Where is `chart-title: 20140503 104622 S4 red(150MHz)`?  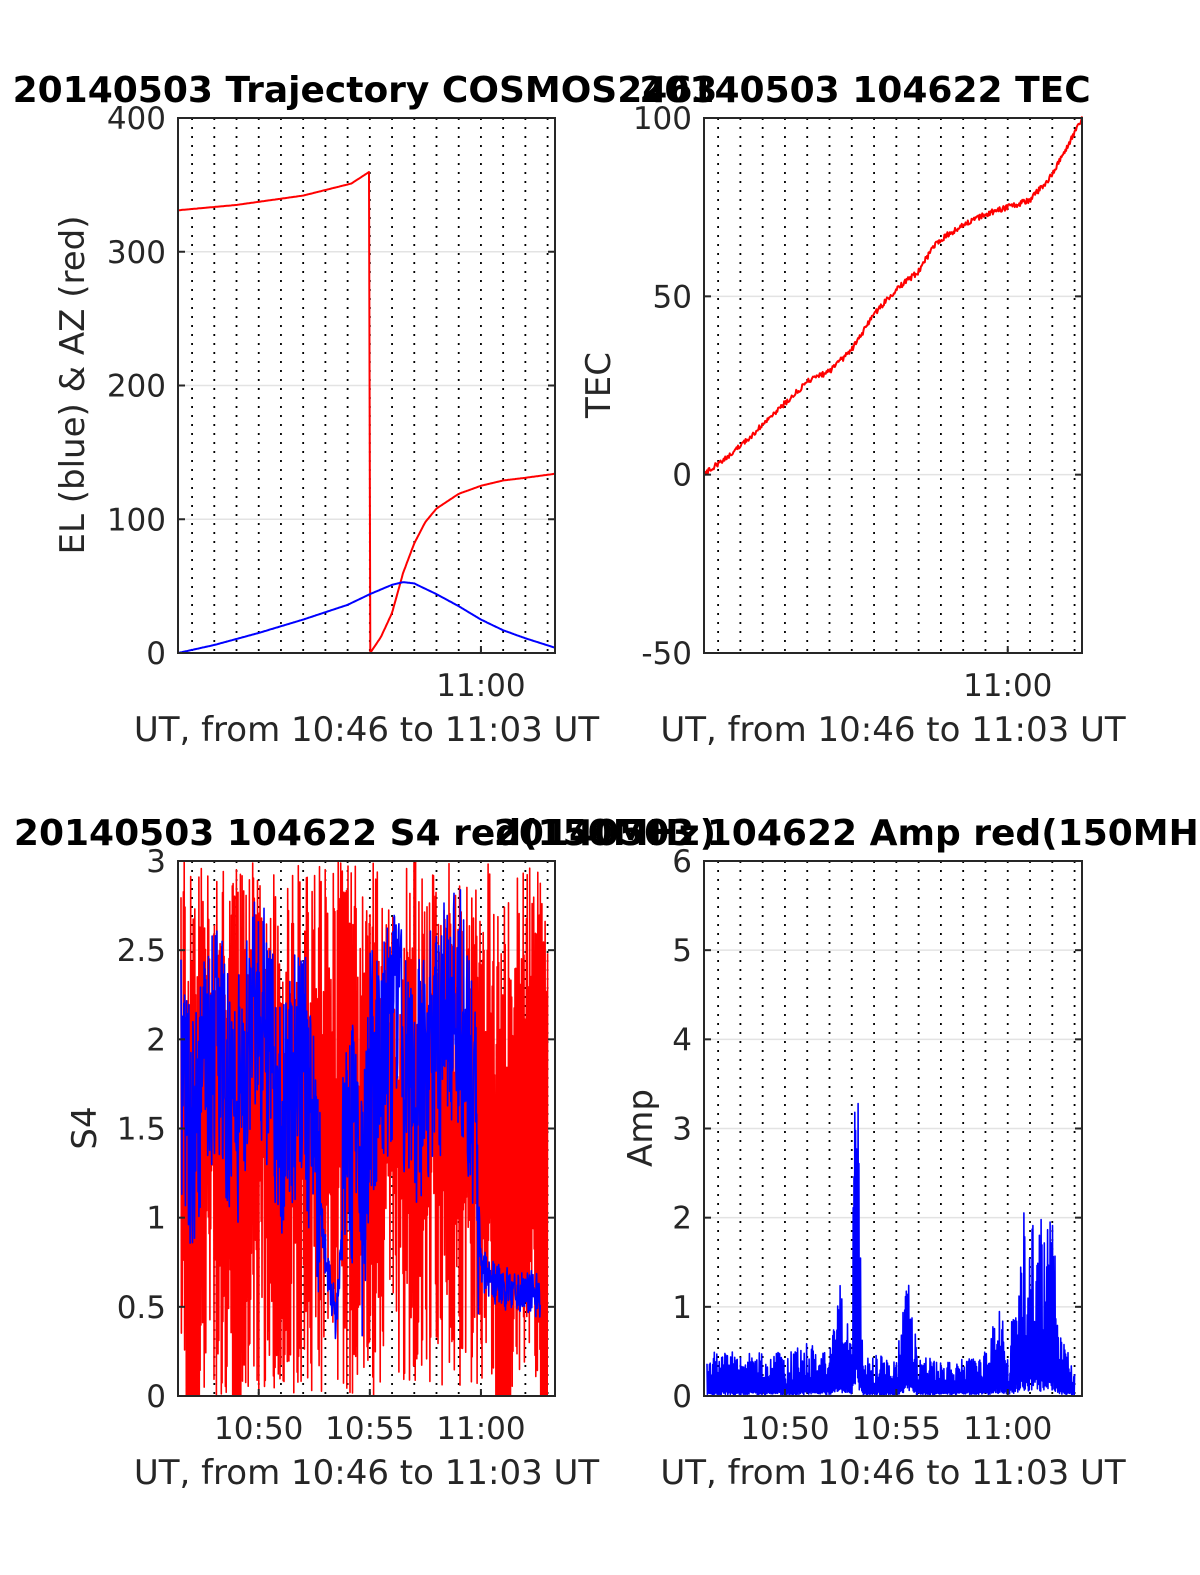
chart-title: 20140503 104622 S4 red(150MHz) is located at coordinates (365, 833).